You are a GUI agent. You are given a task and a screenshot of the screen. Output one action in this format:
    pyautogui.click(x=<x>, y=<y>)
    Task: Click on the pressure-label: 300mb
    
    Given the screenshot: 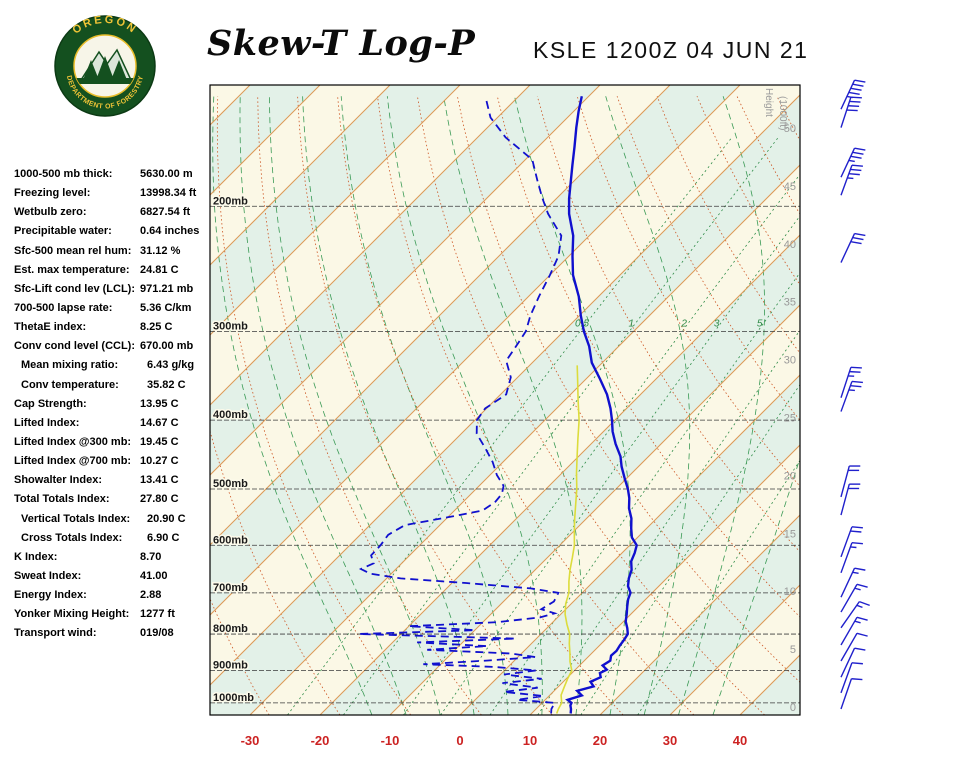 What is the action you would take?
    pyautogui.click(x=230, y=326)
    